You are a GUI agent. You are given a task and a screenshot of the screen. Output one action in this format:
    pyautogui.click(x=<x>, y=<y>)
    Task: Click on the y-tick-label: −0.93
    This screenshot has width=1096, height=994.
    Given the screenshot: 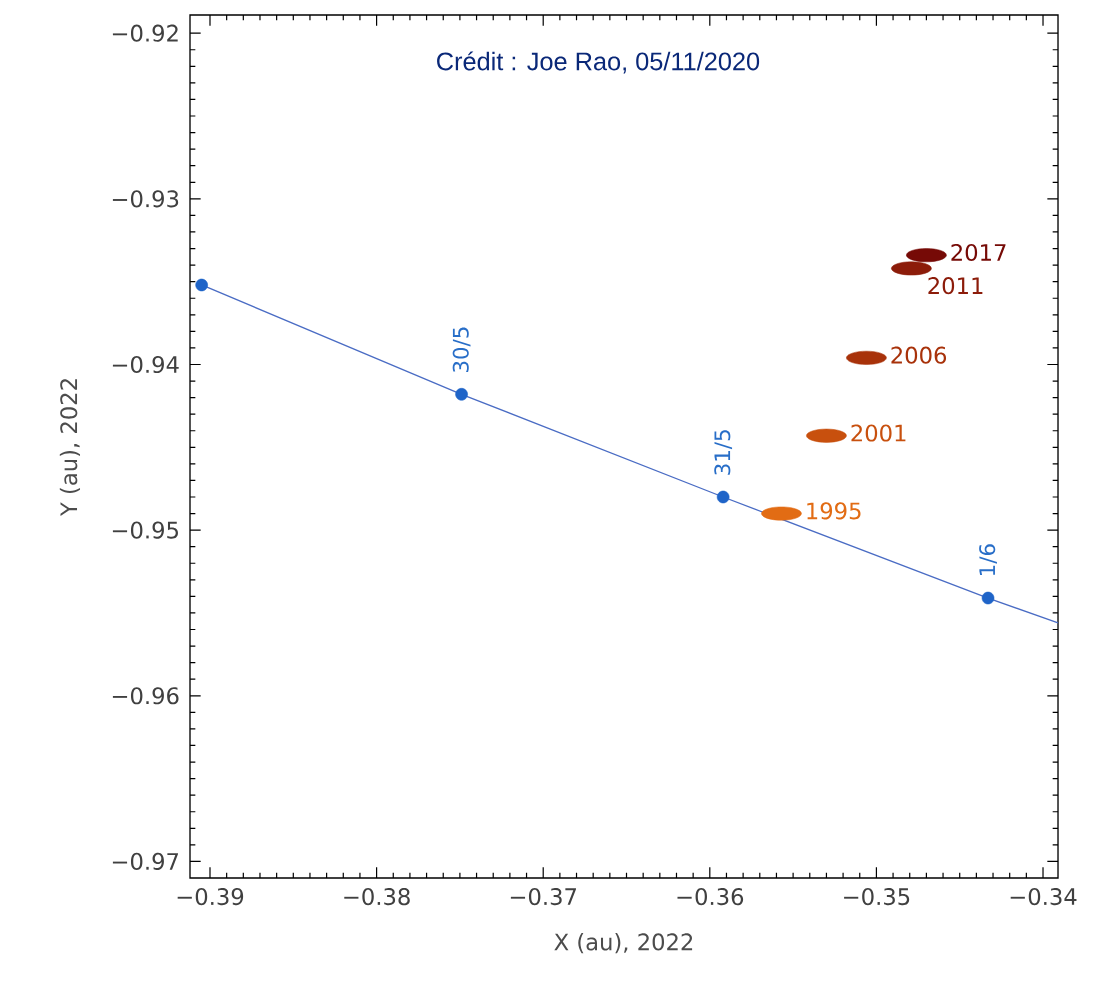 What is the action you would take?
    pyautogui.click(x=145, y=199)
    